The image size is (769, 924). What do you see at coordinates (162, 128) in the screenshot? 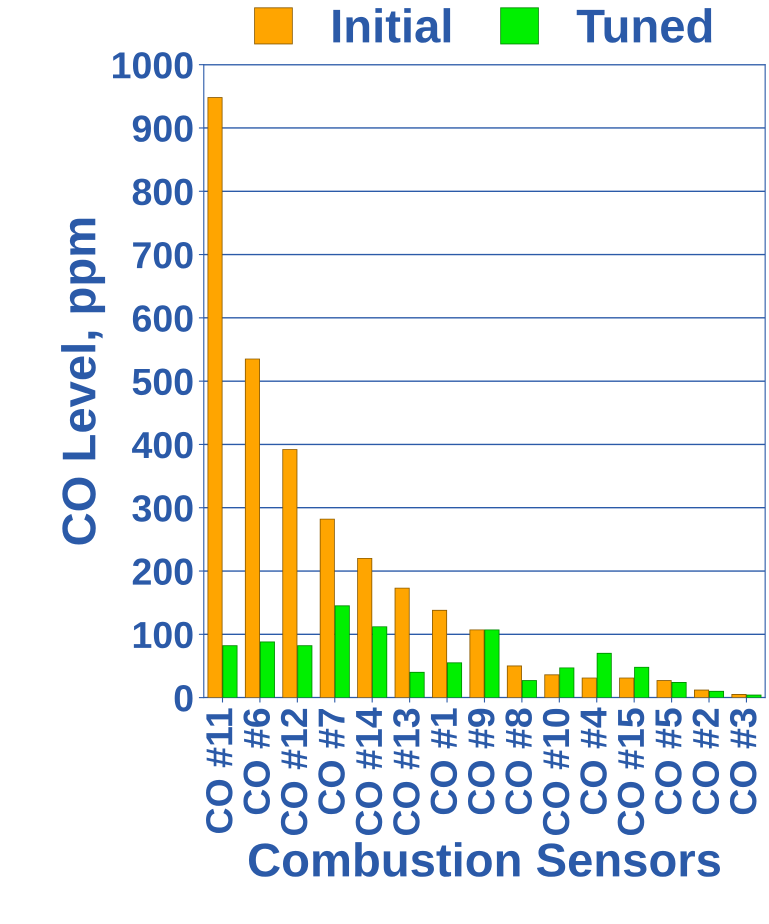
I see `y-tick-label: 900` at bounding box center [162, 128].